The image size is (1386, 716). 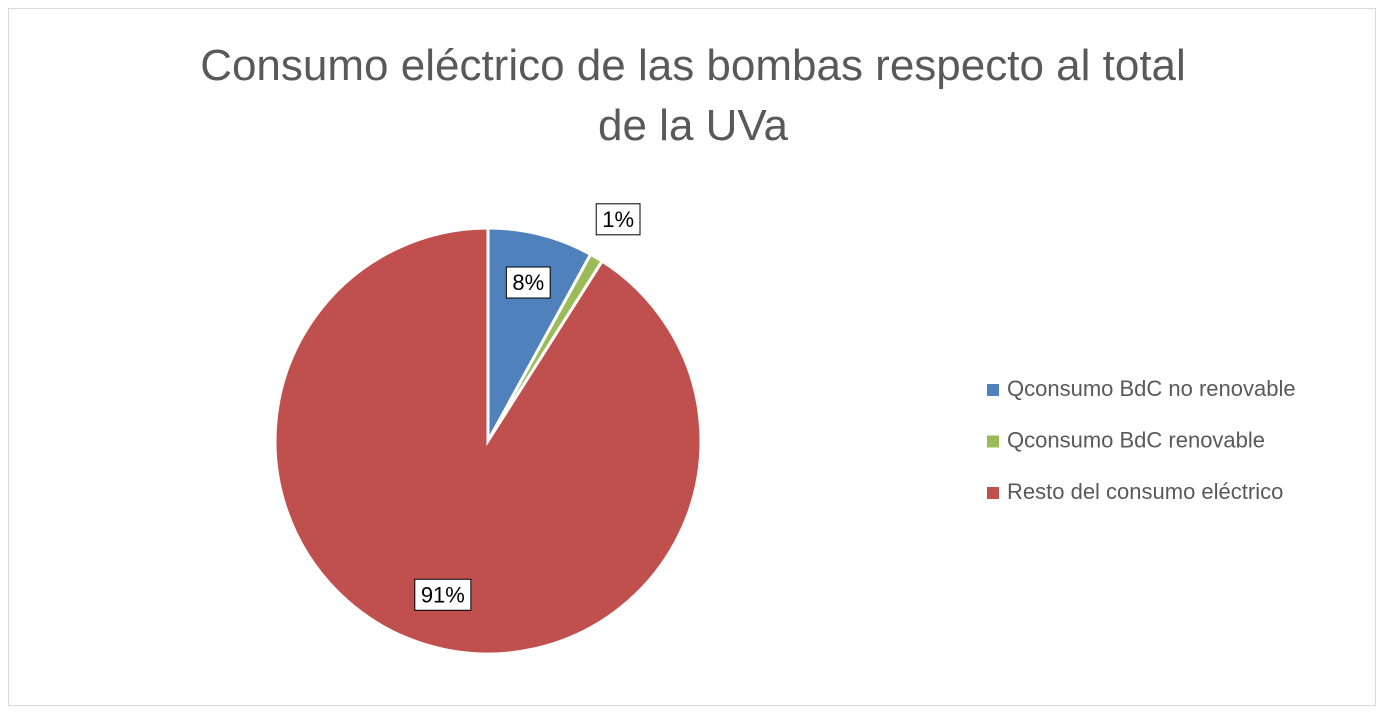 I want to click on data-label: 1%, so click(x=618, y=219).